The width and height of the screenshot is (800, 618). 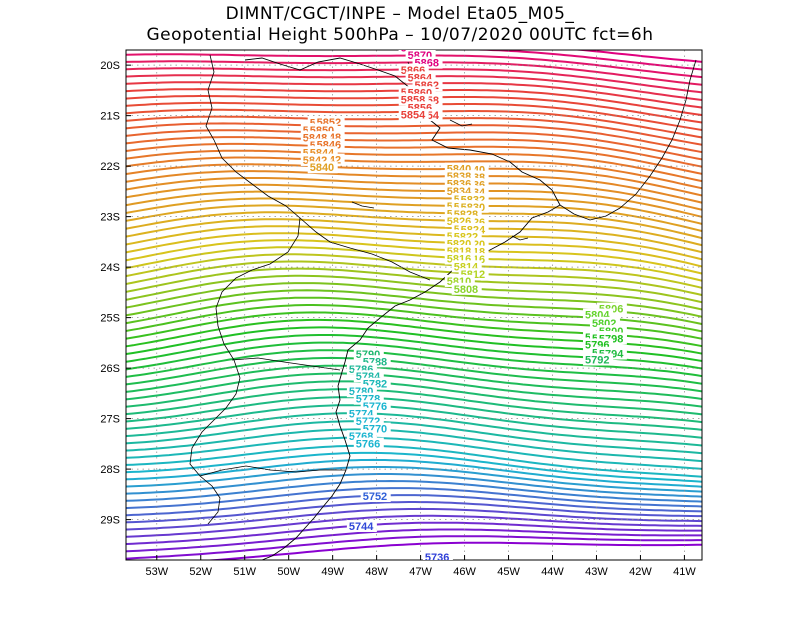 I want to click on lon-tick-label: 44W, so click(x=552, y=572).